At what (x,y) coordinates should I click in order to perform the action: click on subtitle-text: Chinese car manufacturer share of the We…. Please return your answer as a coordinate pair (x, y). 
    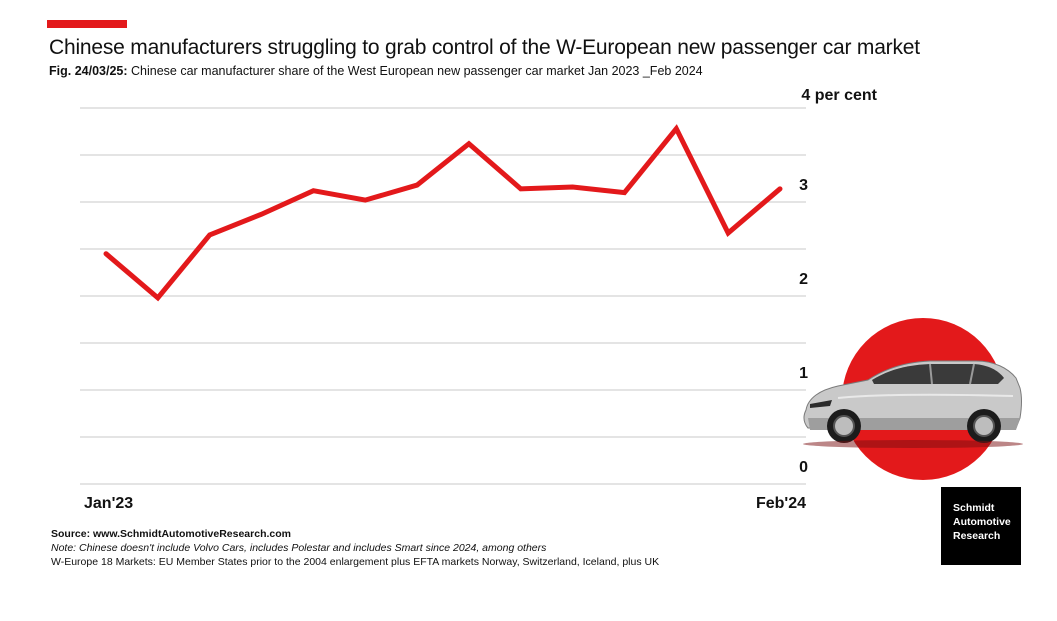
    Looking at the image, I should click on (417, 71).